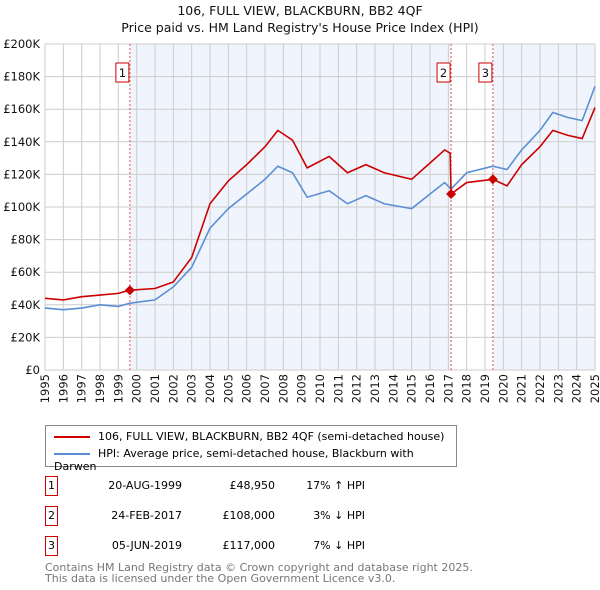 The width and height of the screenshot is (600, 590). I want to click on x-tick-label: 2012, so click(357, 388).